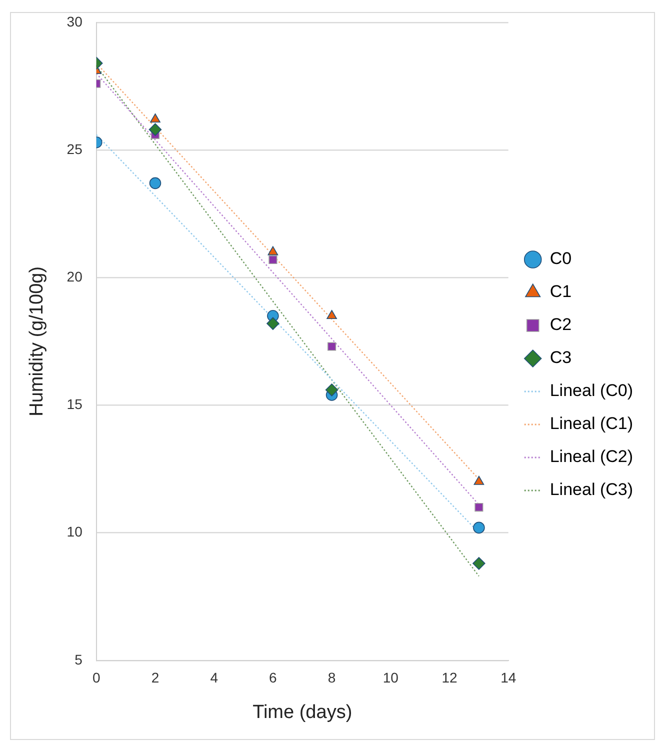 The width and height of the screenshot is (657, 742). I want to click on legend-label: Lineal (C0), so click(592, 390).